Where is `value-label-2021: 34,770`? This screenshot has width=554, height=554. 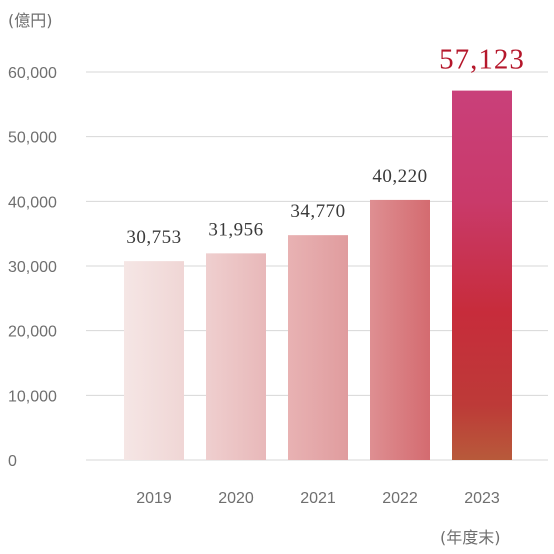 value-label-2021: 34,770 is located at coordinates (317, 211).